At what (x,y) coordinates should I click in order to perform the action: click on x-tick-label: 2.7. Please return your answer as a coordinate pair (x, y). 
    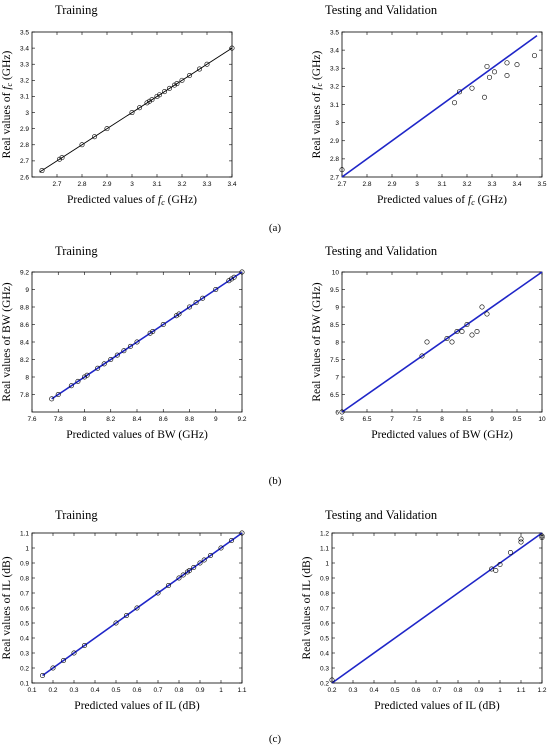
    Looking at the image, I should click on (56, 184).